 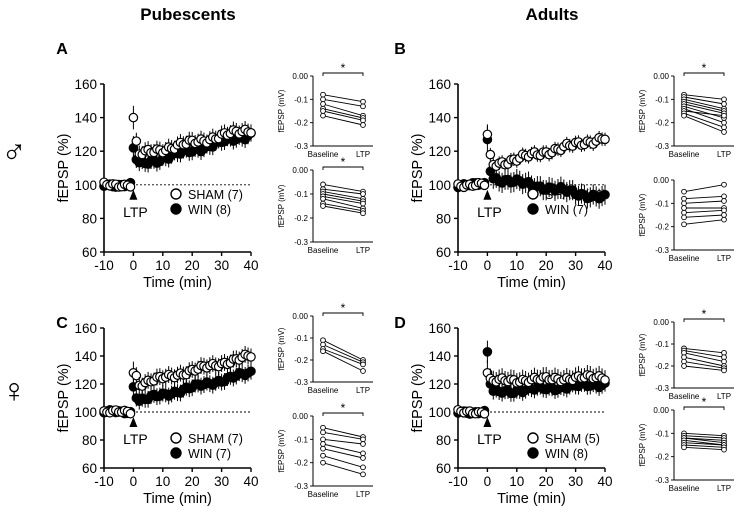 What do you see at coordinates (162, 481) in the screenshot?
I see `x-tick-label: 10` at bounding box center [162, 481].